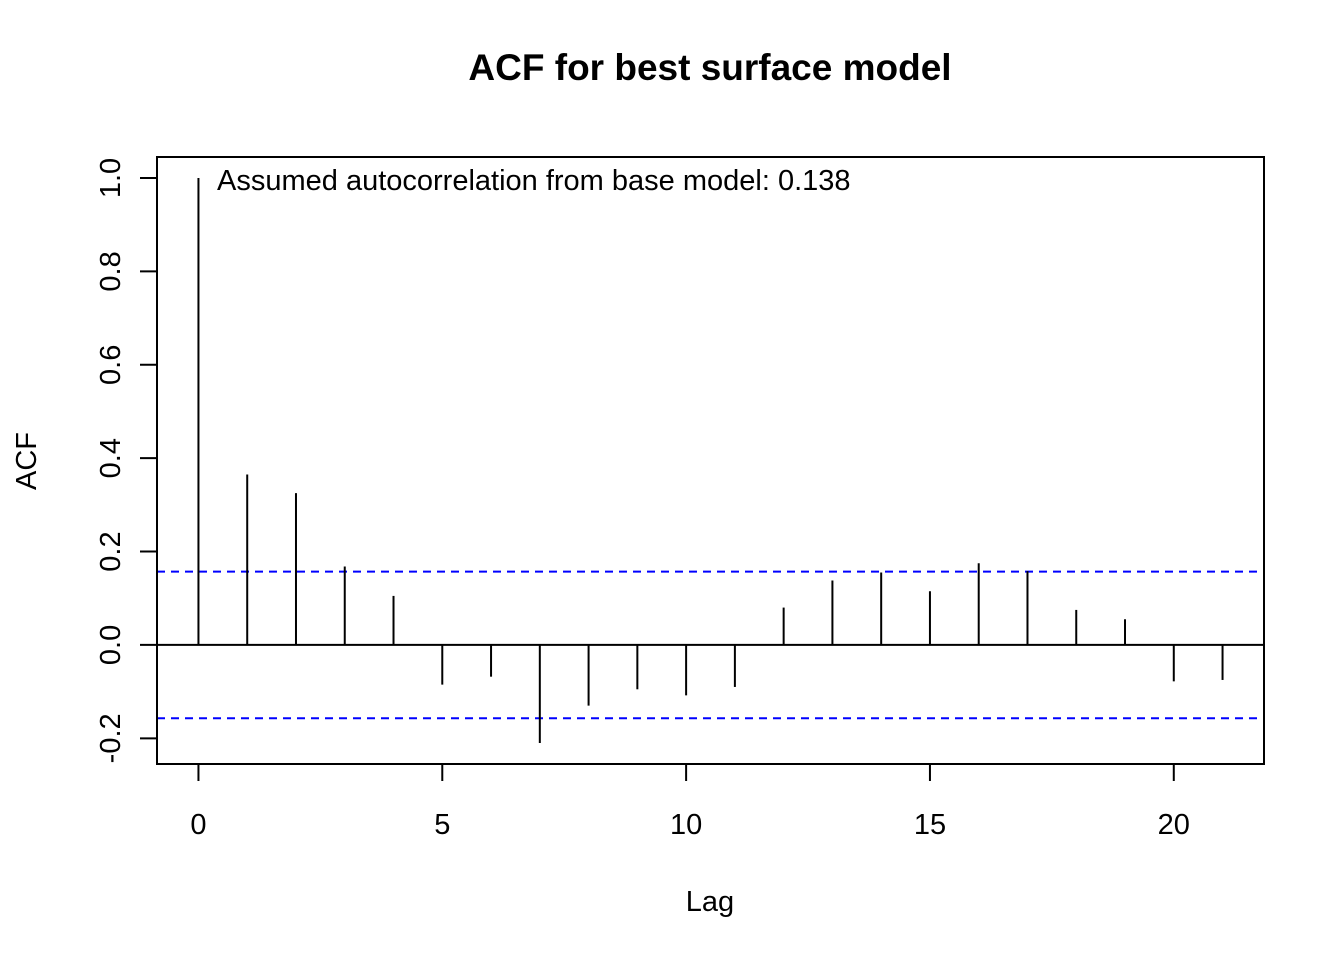 This screenshot has height=960, width=1344. Describe the element at coordinates (686, 825) in the screenshot. I see `x-tick-label: 10` at that location.